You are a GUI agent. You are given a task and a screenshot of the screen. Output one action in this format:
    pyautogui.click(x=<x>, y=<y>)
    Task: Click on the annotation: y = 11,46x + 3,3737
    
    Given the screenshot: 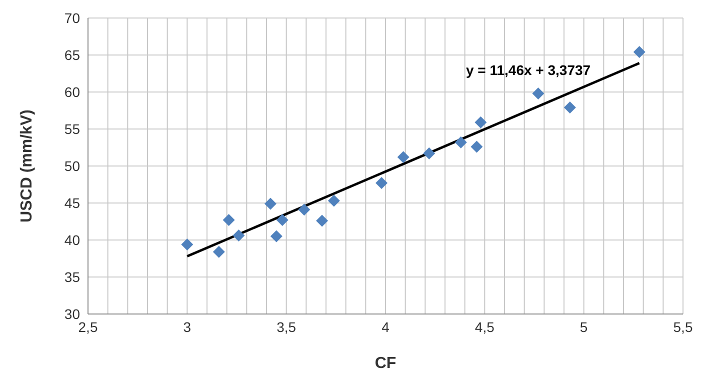 What is the action you would take?
    pyautogui.click(x=528, y=70)
    